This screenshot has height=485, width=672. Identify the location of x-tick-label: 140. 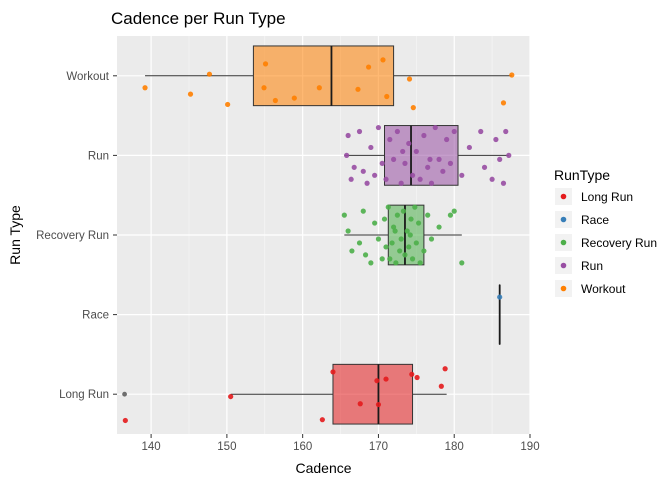
(151, 447).